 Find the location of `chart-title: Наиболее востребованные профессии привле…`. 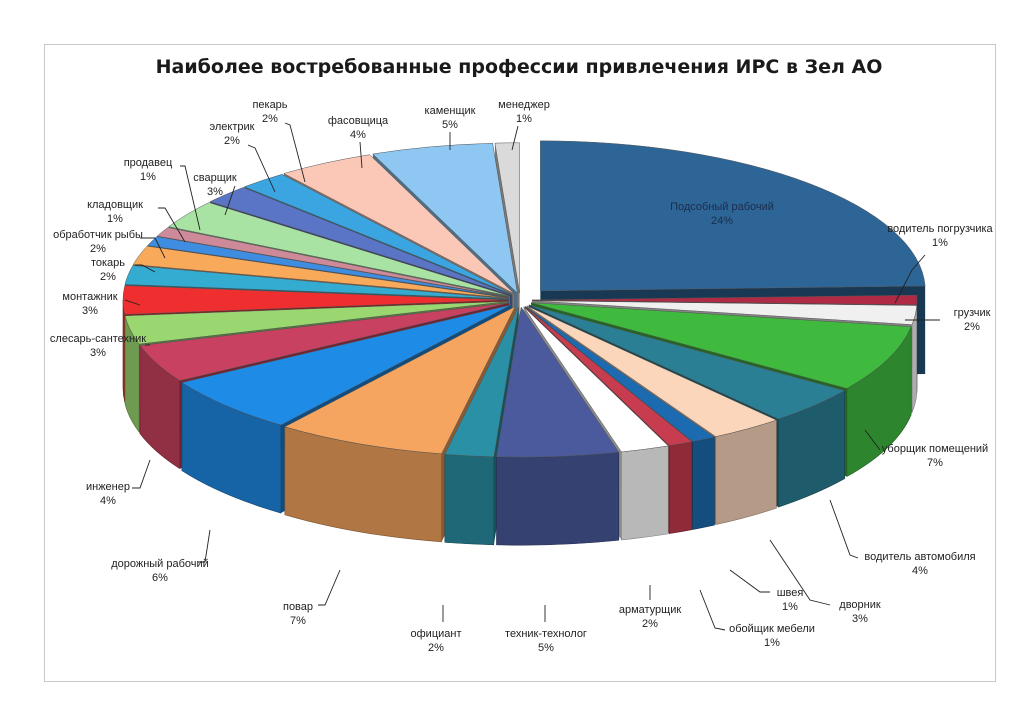

chart-title: Наиболее востребованные профессии привле… is located at coordinates (519, 67).